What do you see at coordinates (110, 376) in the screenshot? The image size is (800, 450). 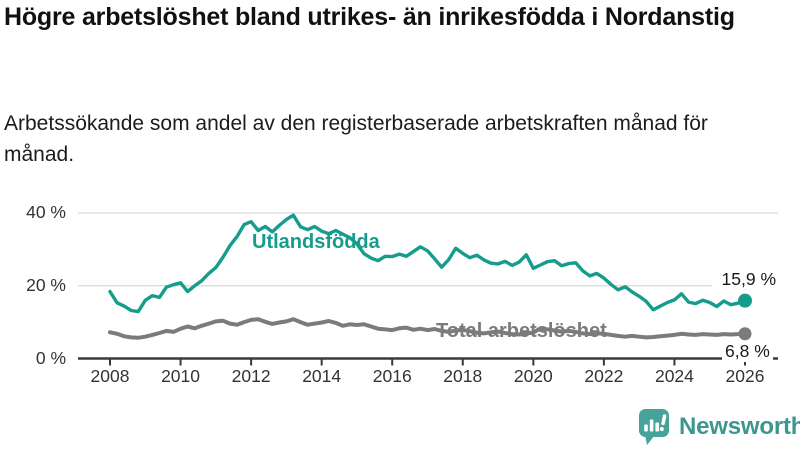 I see `x-tick-label-2008: 2008` at bounding box center [110, 376].